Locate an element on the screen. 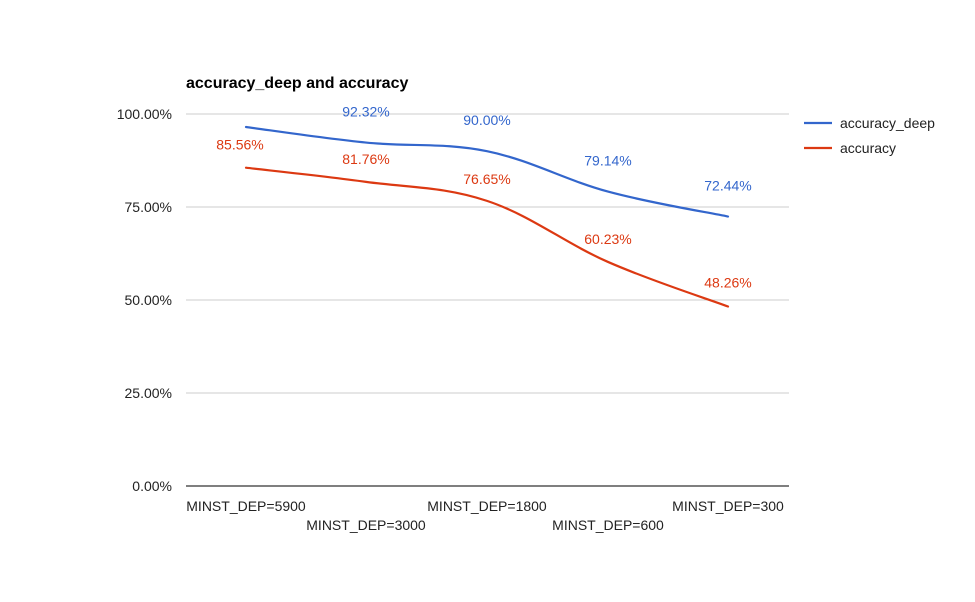  legend-label: accuracy_deep is located at coordinates (887, 123).